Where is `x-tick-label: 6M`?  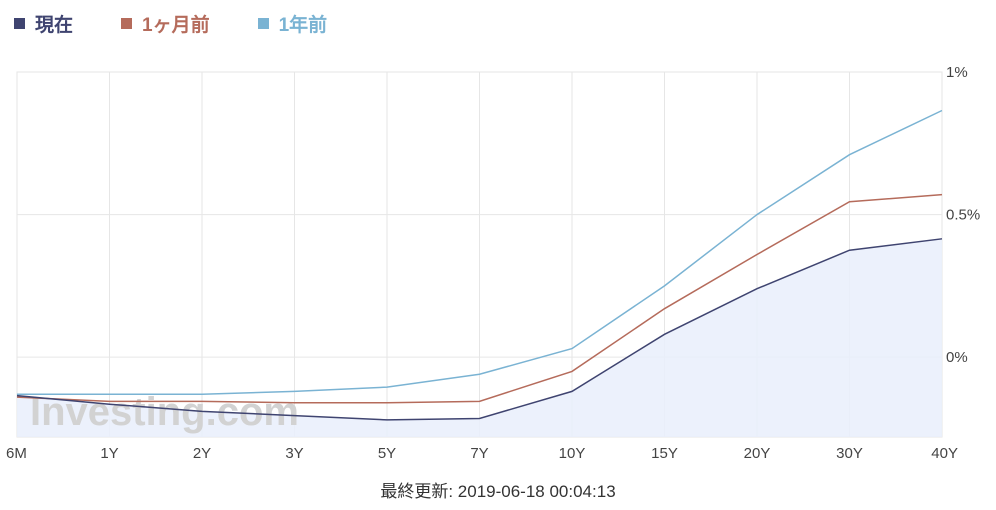 x-tick-label: 6M is located at coordinates (16, 453).